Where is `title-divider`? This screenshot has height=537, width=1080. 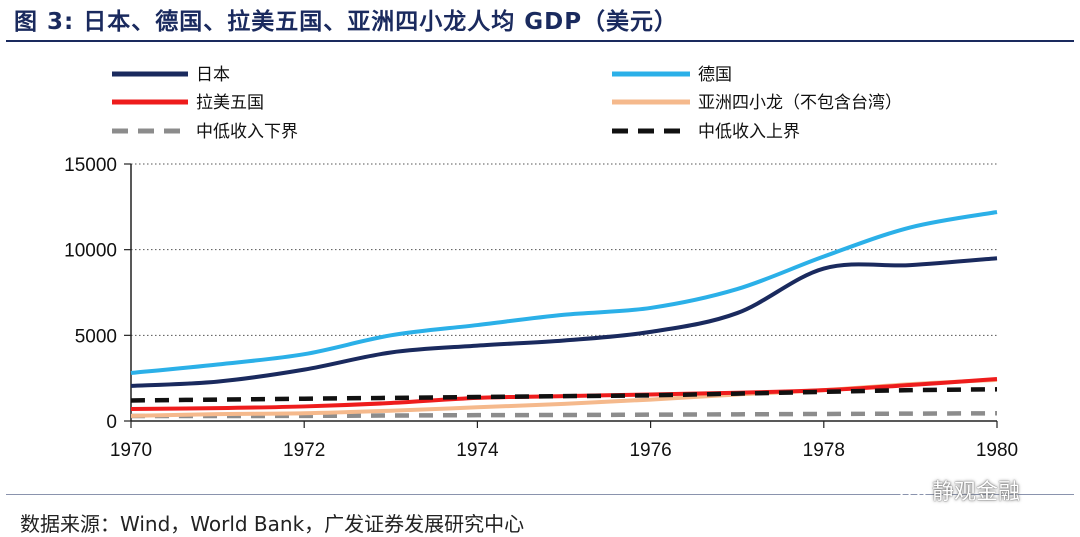
title-divider is located at coordinates (540, 41).